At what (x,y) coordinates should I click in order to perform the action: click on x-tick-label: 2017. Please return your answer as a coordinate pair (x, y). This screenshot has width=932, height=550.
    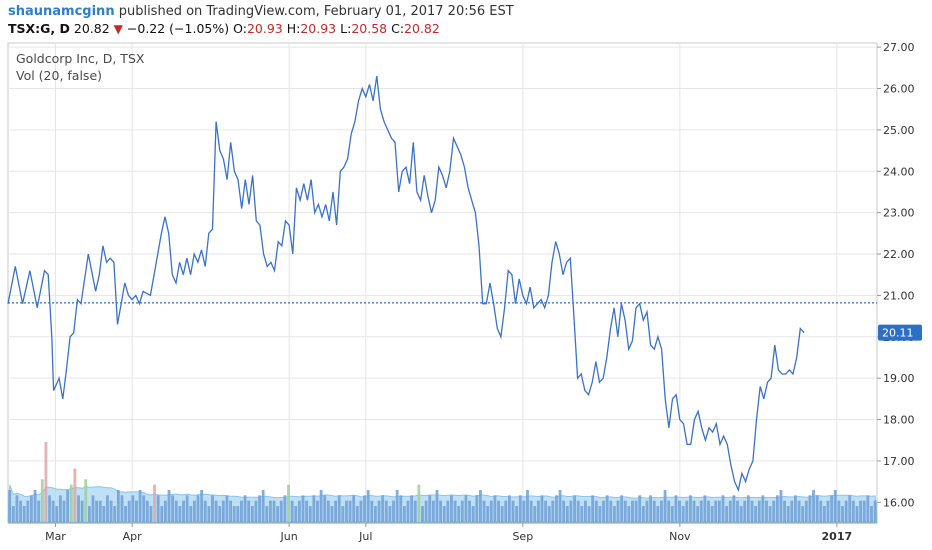
    Looking at the image, I should click on (837, 536).